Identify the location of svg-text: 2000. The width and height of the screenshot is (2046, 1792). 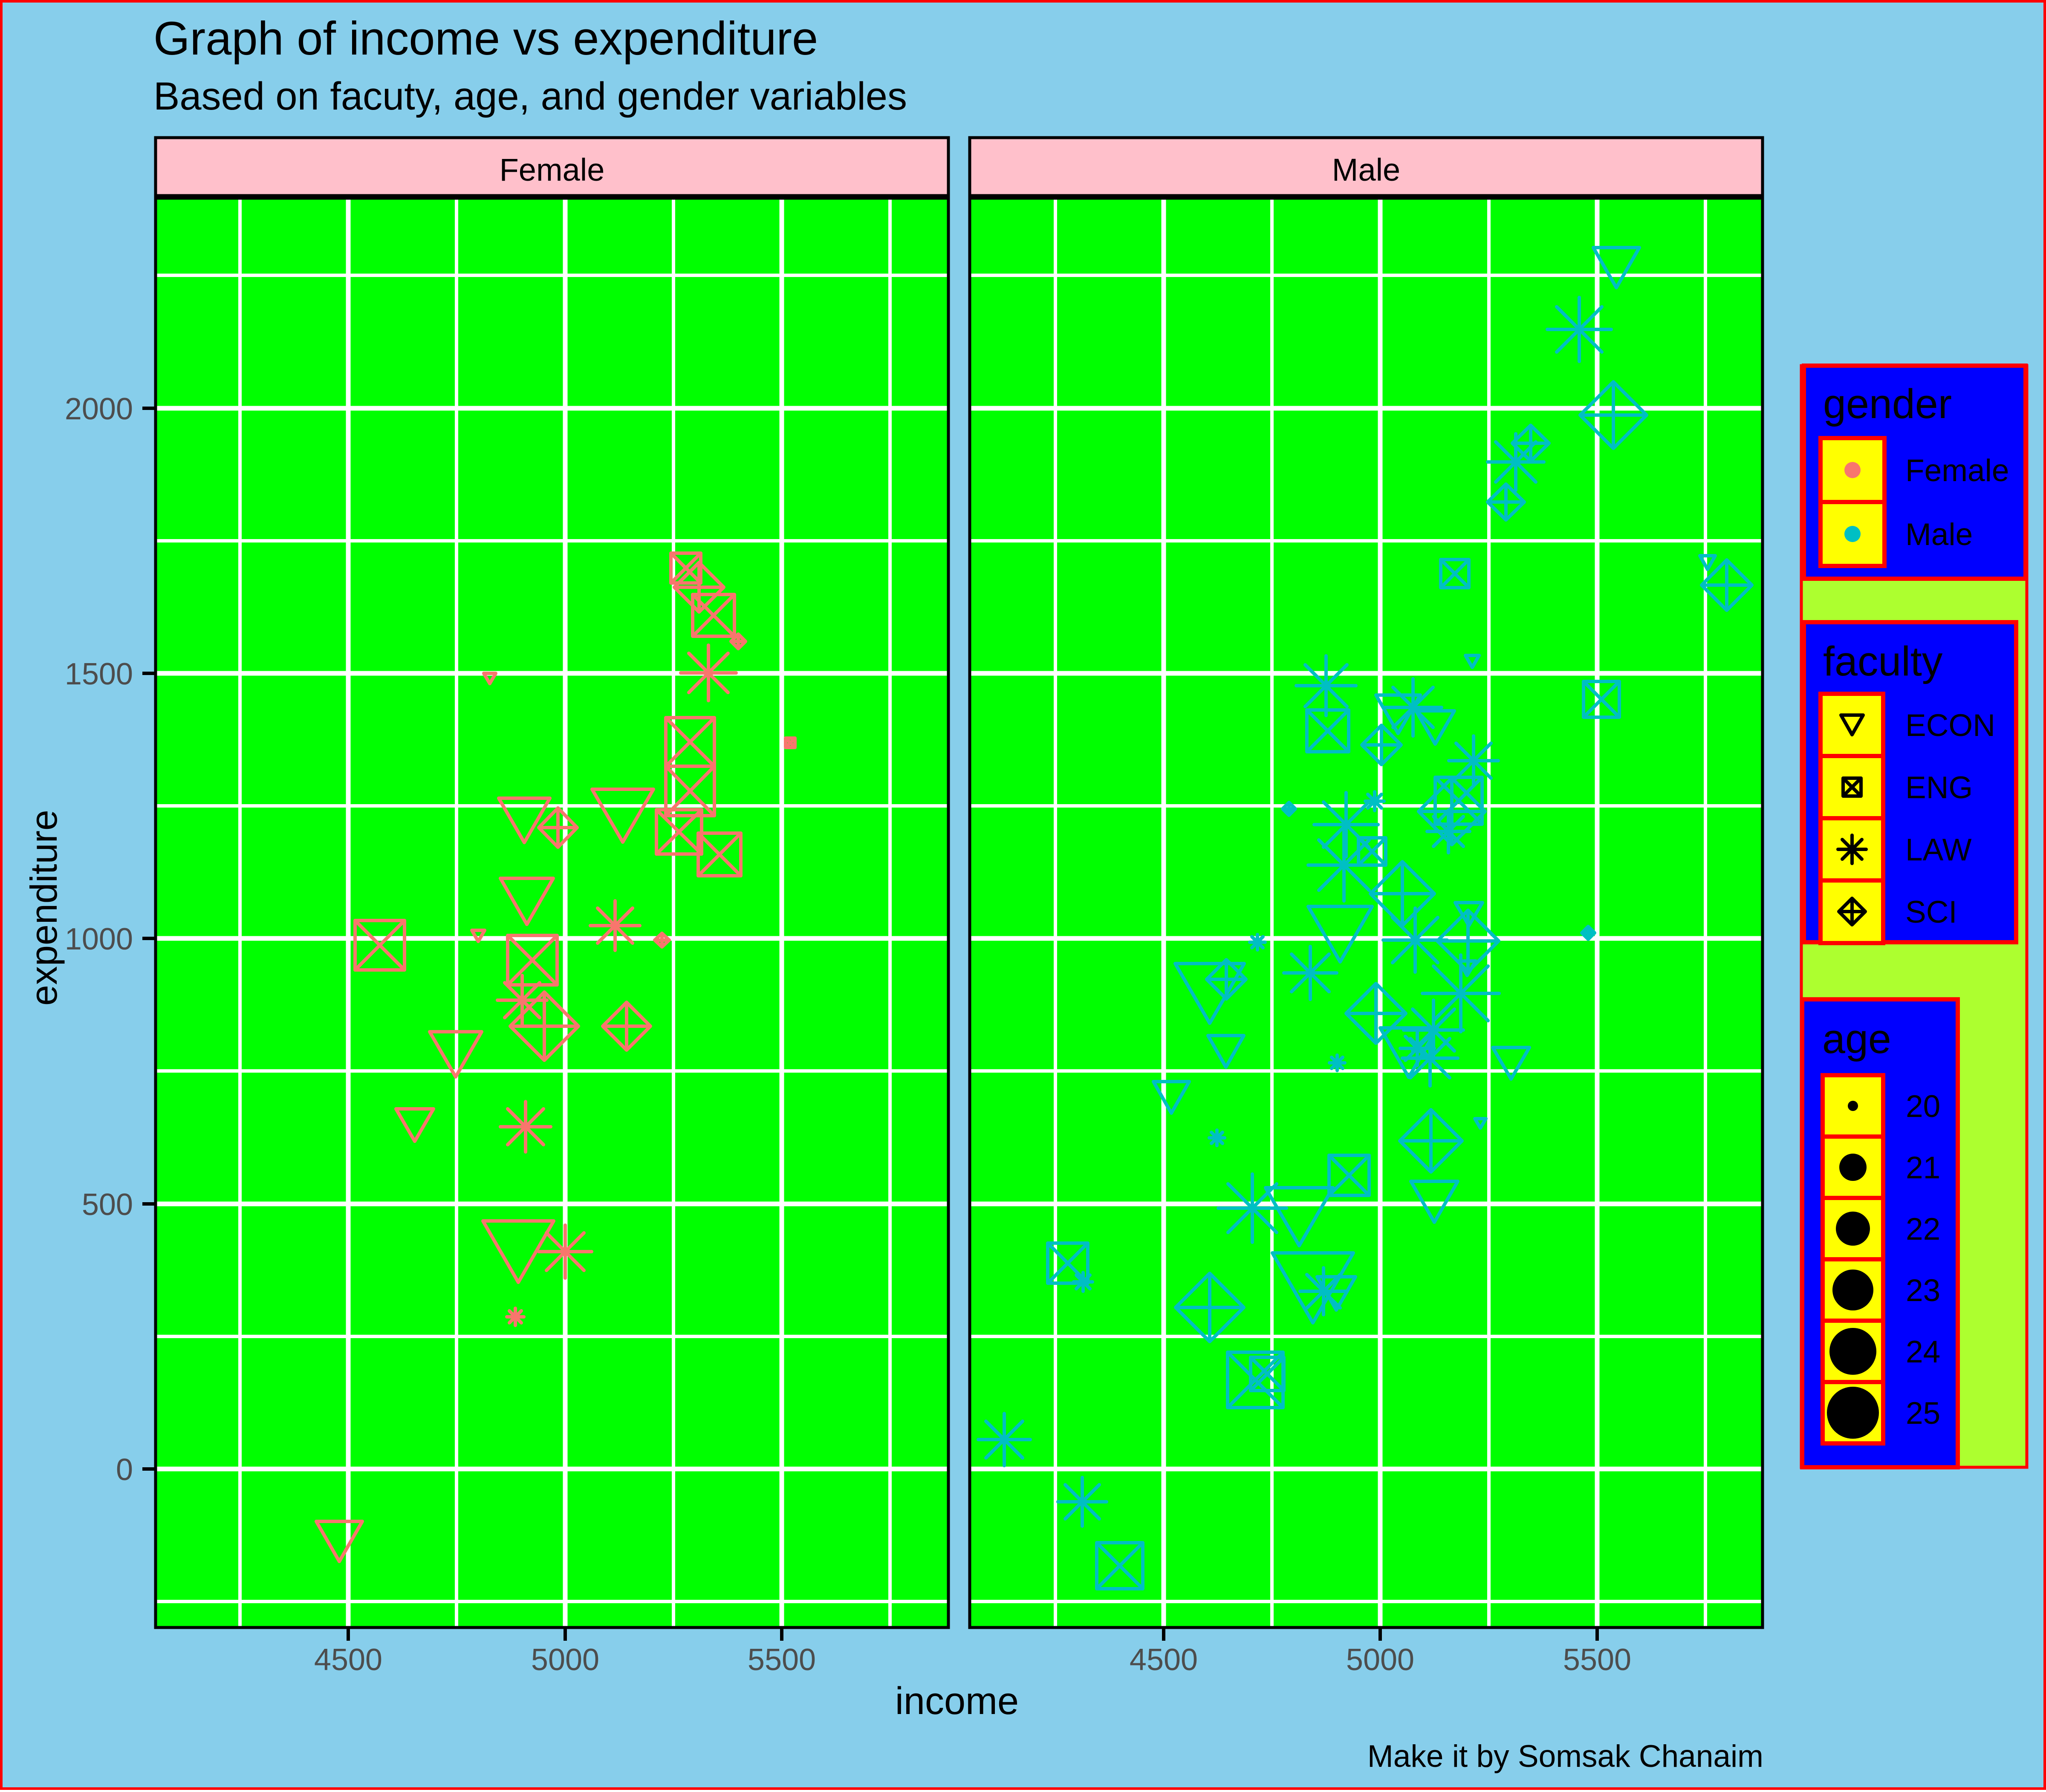
(99, 409).